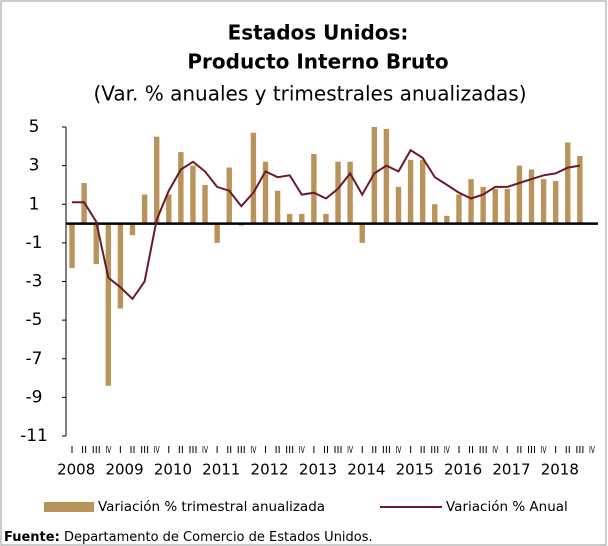 The width and height of the screenshot is (608, 546). I want to click on y-tick-label: -9, so click(34, 397).